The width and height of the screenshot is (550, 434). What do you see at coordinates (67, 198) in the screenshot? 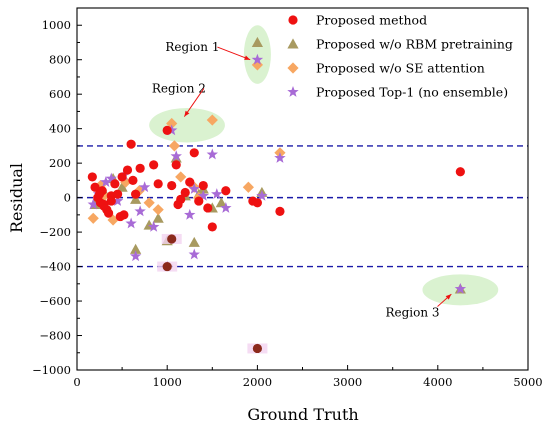
I see `y-tick-label-5: 0` at bounding box center [67, 198].